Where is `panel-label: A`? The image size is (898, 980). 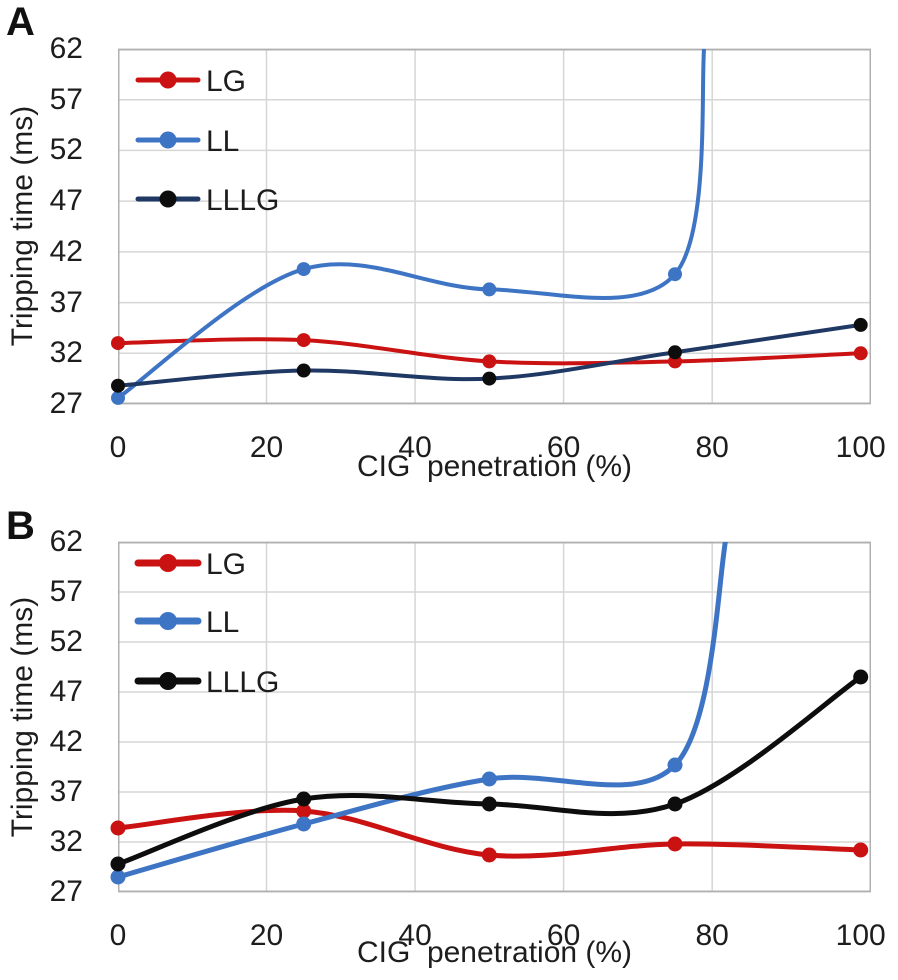 panel-label: A is located at coordinates (20, 22).